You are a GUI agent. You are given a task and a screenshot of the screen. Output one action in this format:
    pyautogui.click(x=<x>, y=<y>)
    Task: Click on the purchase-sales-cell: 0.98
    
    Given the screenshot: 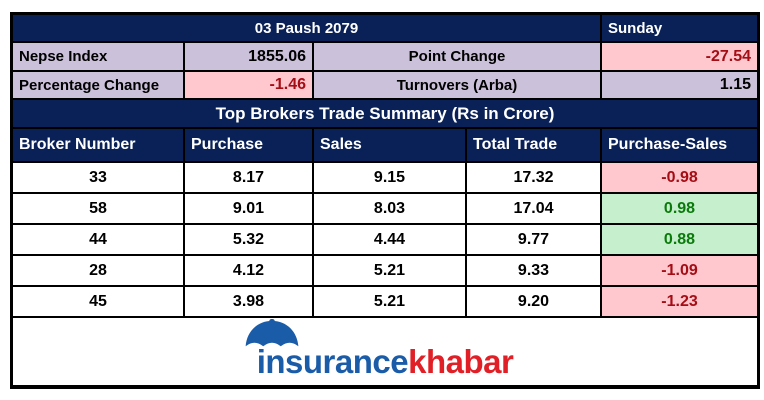 What is the action you would take?
    pyautogui.click(x=679, y=208)
    